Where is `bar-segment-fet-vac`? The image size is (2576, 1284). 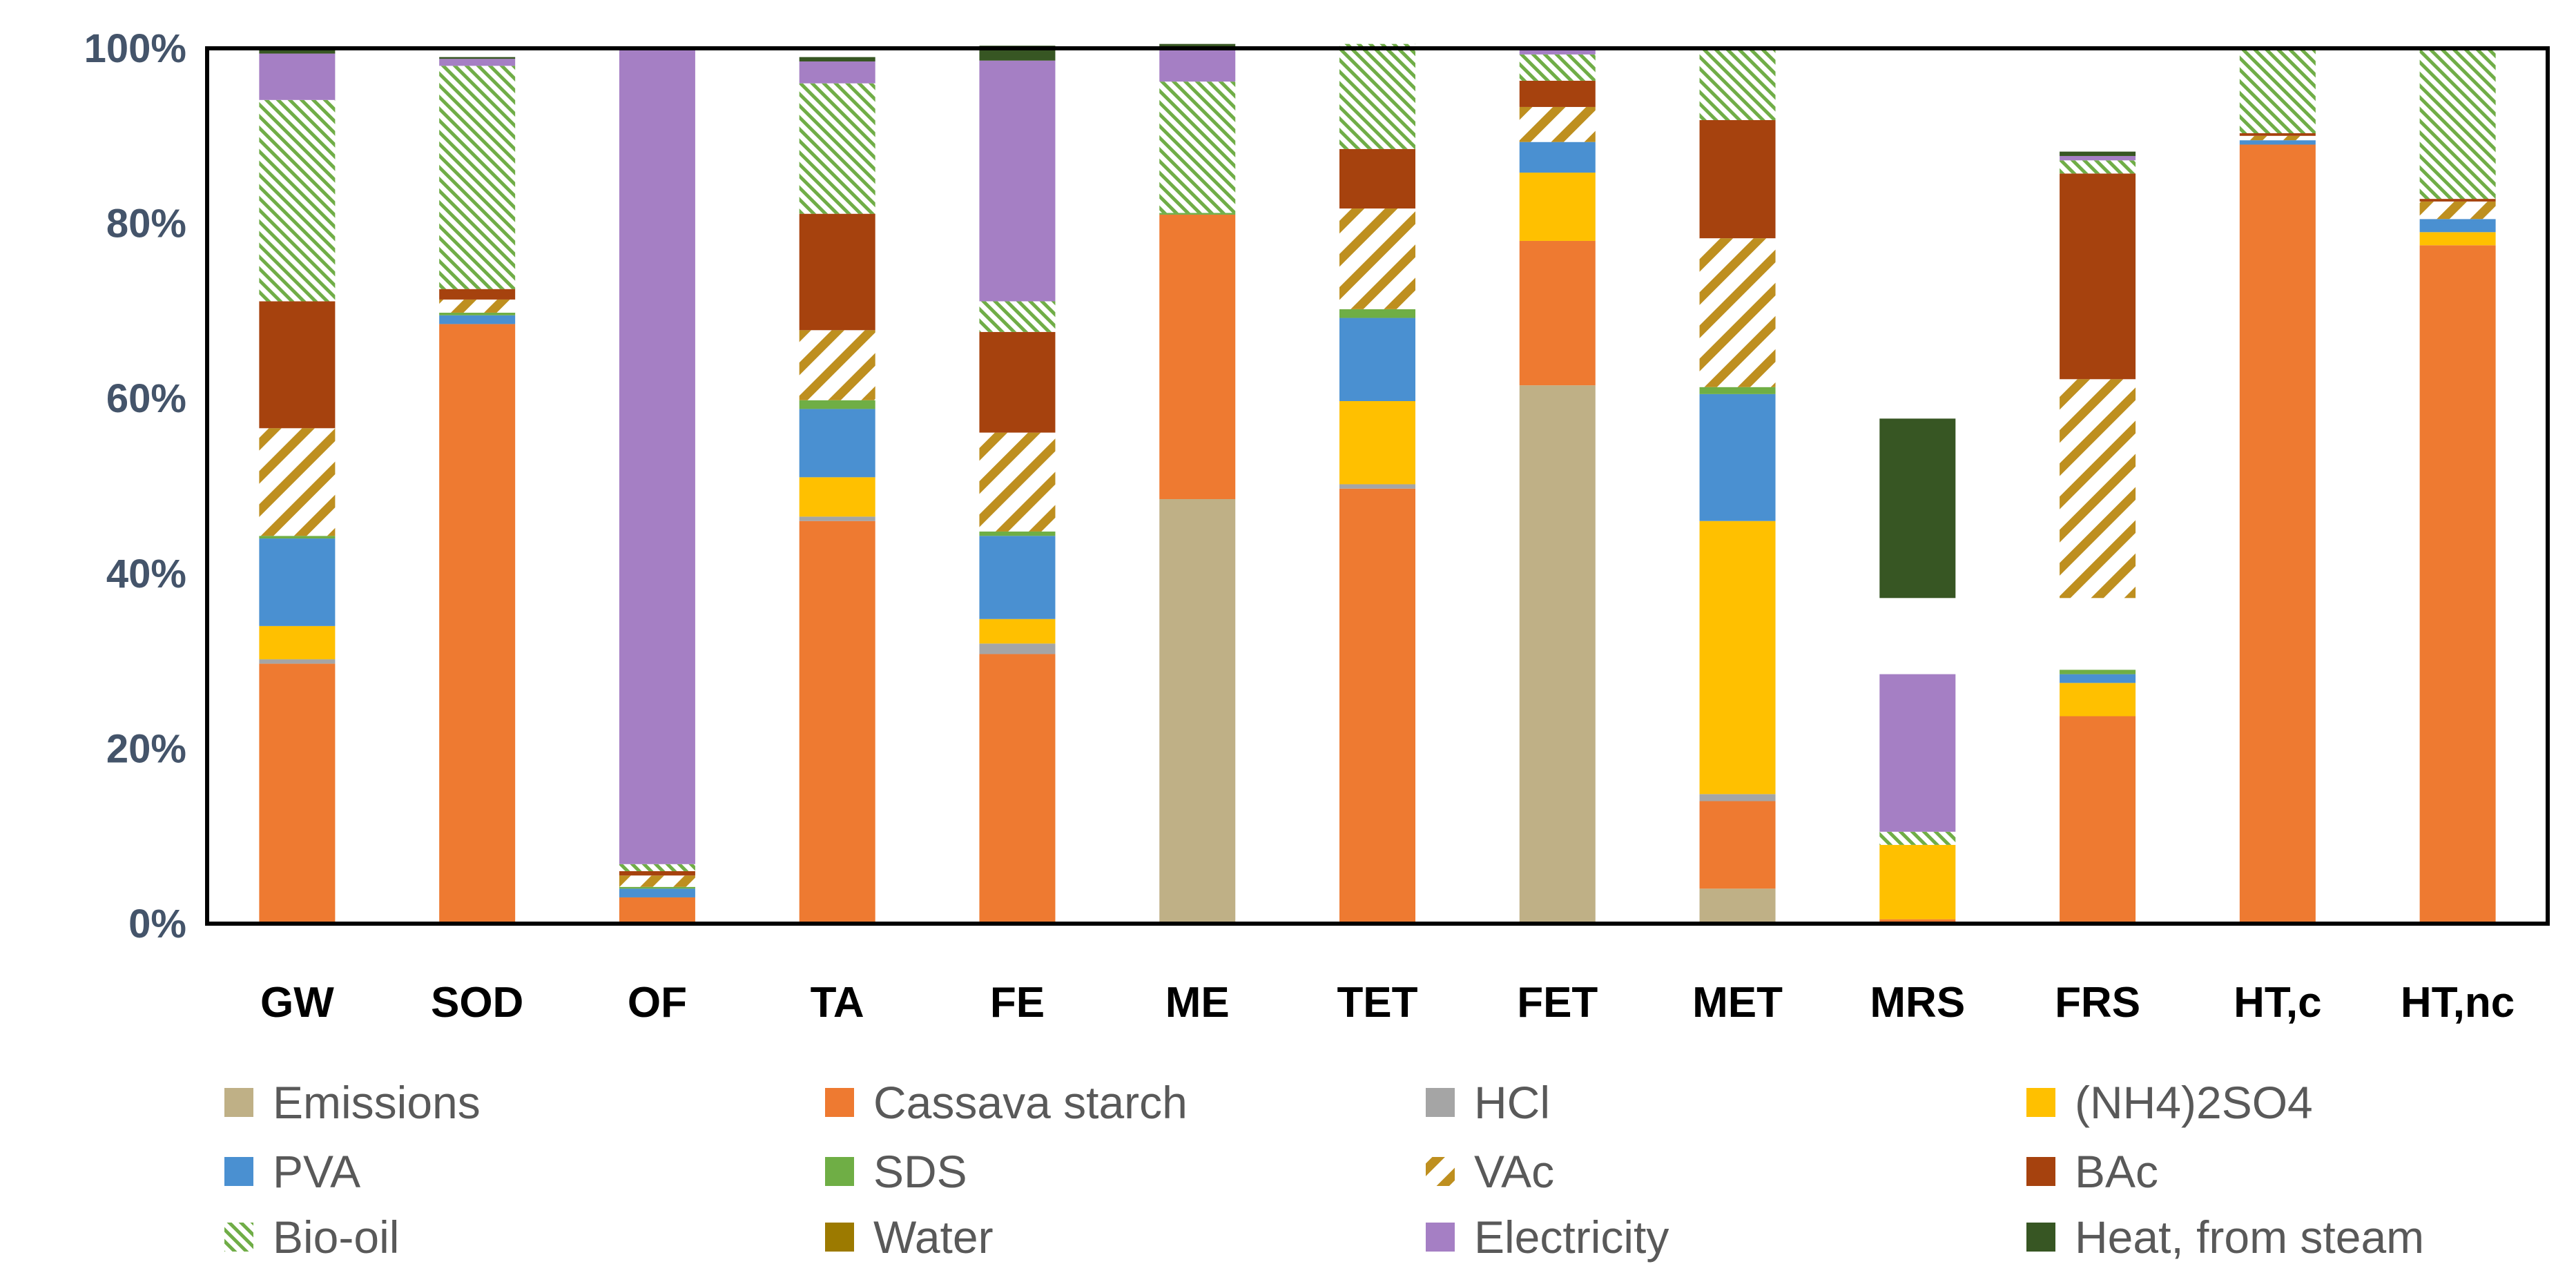
bar-segment-fet-vac is located at coordinates (1558, 124).